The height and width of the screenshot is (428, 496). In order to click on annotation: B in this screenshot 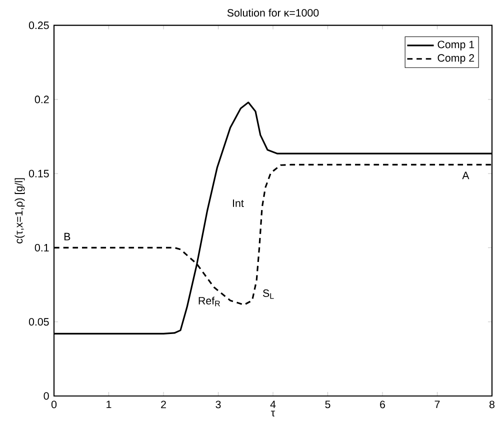, I will do `click(67, 236)`.